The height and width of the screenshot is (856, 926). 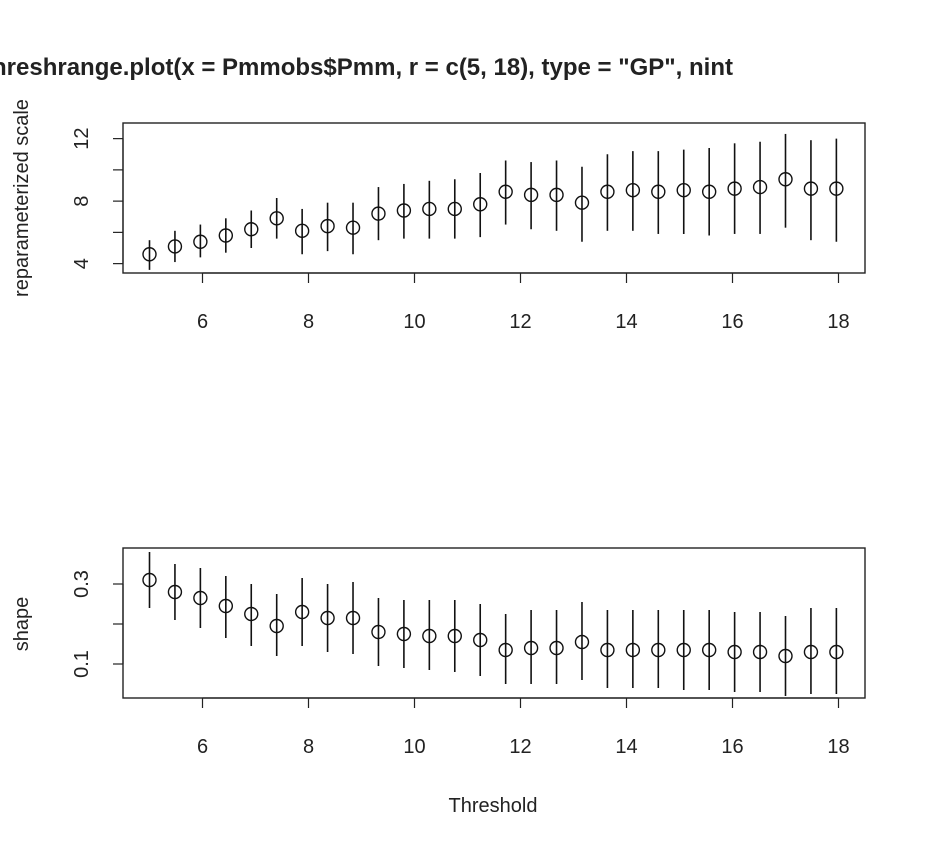 What do you see at coordinates (22, 198) in the screenshot?
I see `y-axis-title: reparameterized scale` at bounding box center [22, 198].